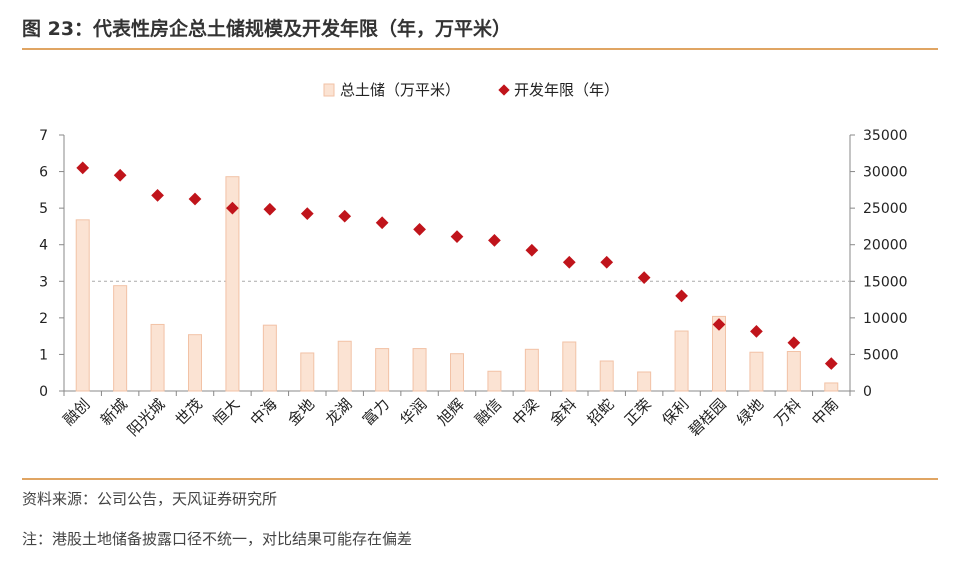  What do you see at coordinates (638, 412) in the screenshot?
I see `x-tick-label: 正荣` at bounding box center [638, 412].